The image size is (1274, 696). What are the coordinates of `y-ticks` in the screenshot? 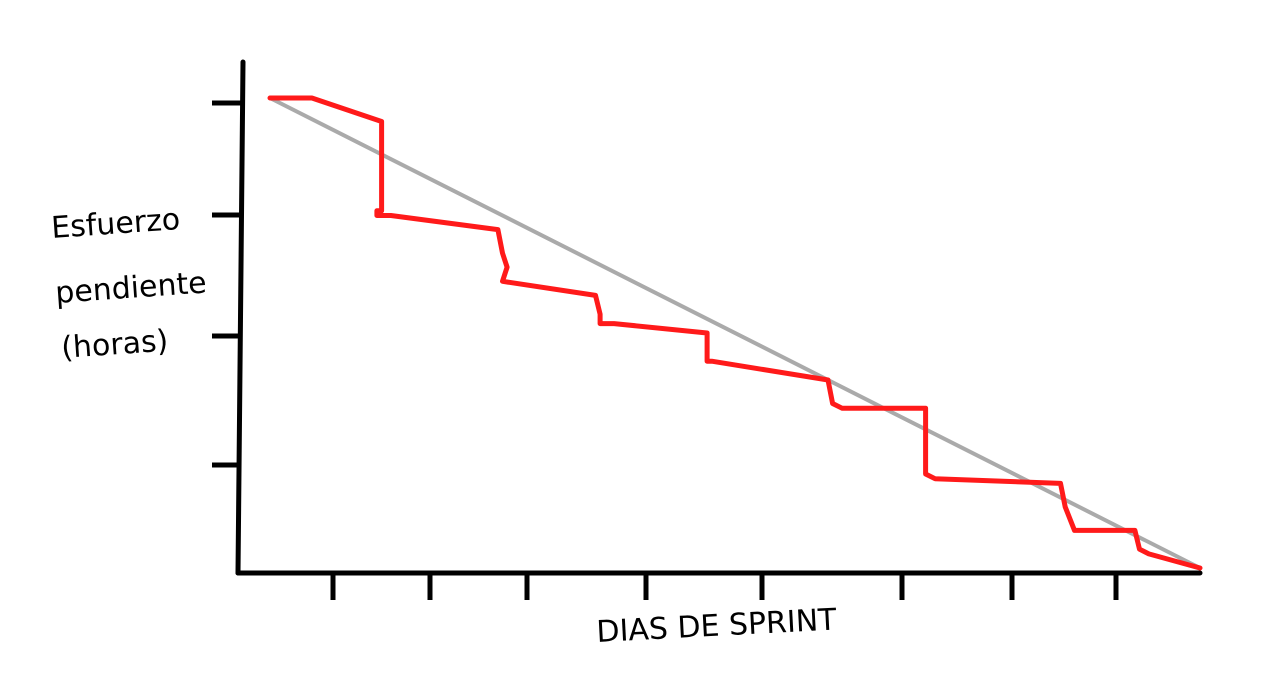 It's located at (226, 284).